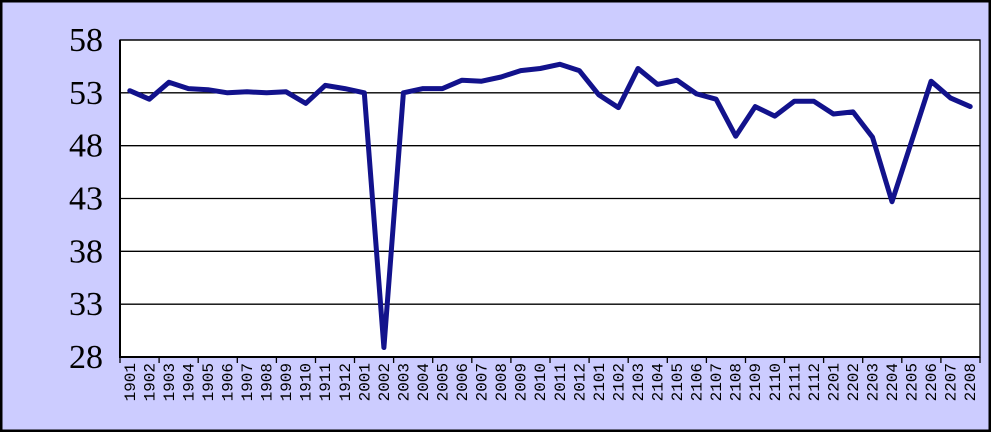 This screenshot has height=432, width=991. I want to click on x-axis-label: 2108, so click(737, 382).